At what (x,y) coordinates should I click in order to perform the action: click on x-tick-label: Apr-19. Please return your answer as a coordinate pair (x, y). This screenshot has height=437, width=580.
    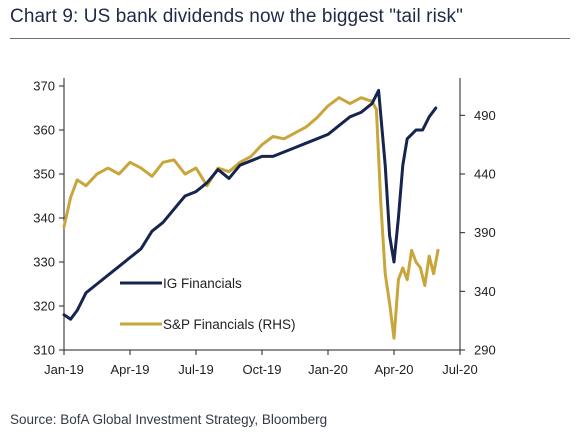
    Looking at the image, I should click on (129, 369).